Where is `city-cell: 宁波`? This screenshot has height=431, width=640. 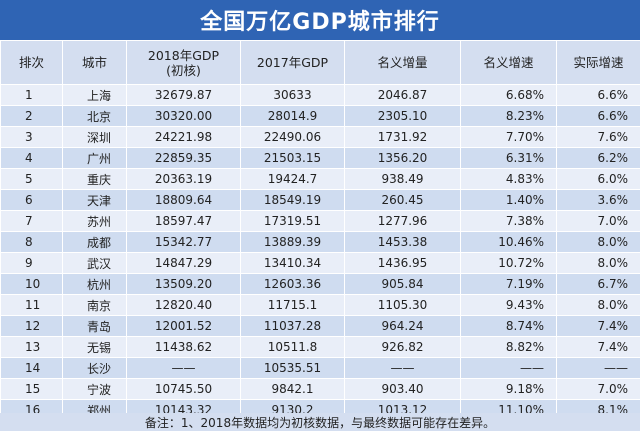
city-cell: 宁波 is located at coordinates (94, 389).